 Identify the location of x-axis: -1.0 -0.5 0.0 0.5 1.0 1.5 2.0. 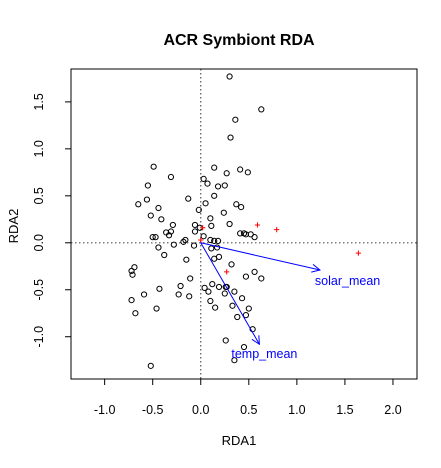
(248, 397).